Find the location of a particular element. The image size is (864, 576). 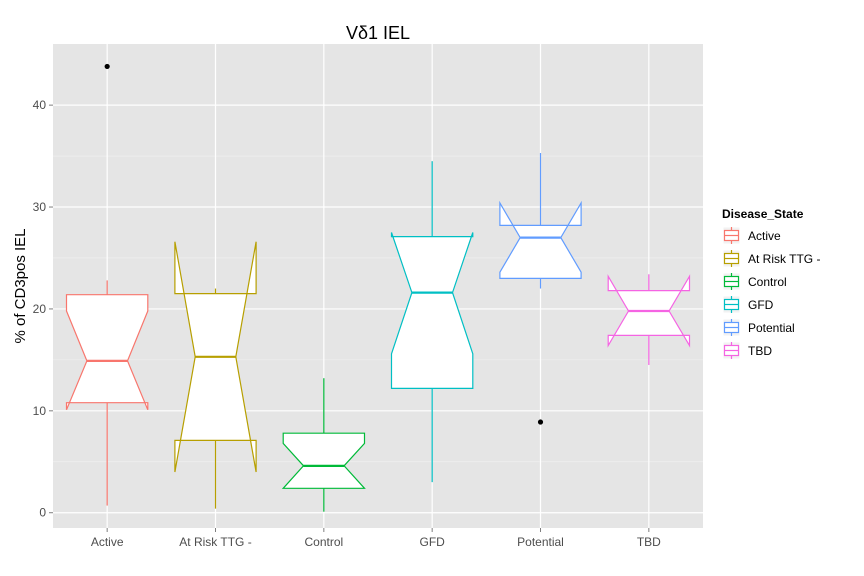

legend-label: At Risk TTG - is located at coordinates (784, 259).